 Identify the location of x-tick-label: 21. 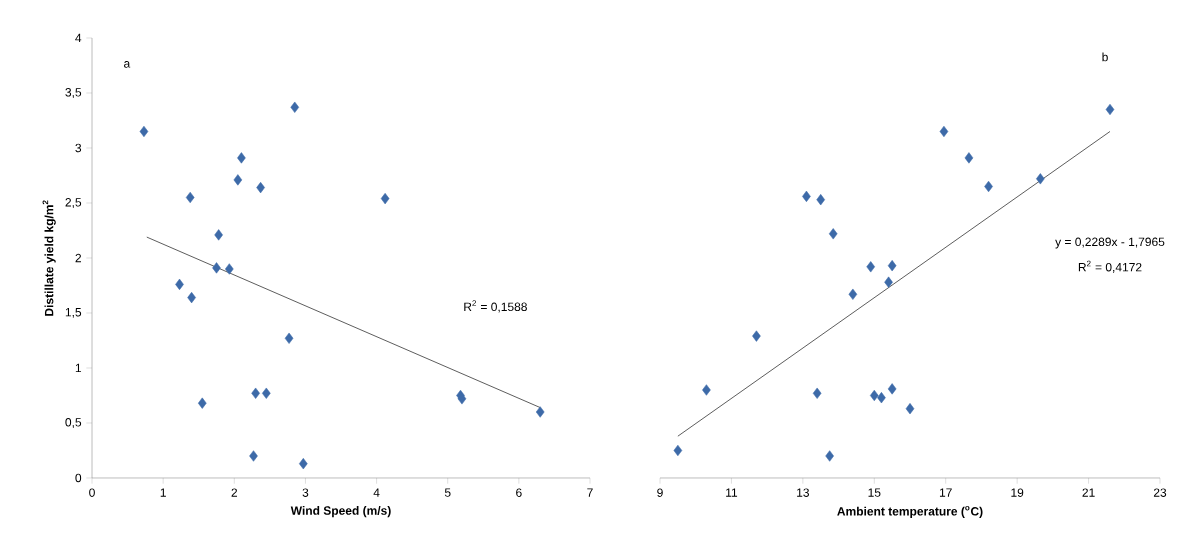
(1088, 492).